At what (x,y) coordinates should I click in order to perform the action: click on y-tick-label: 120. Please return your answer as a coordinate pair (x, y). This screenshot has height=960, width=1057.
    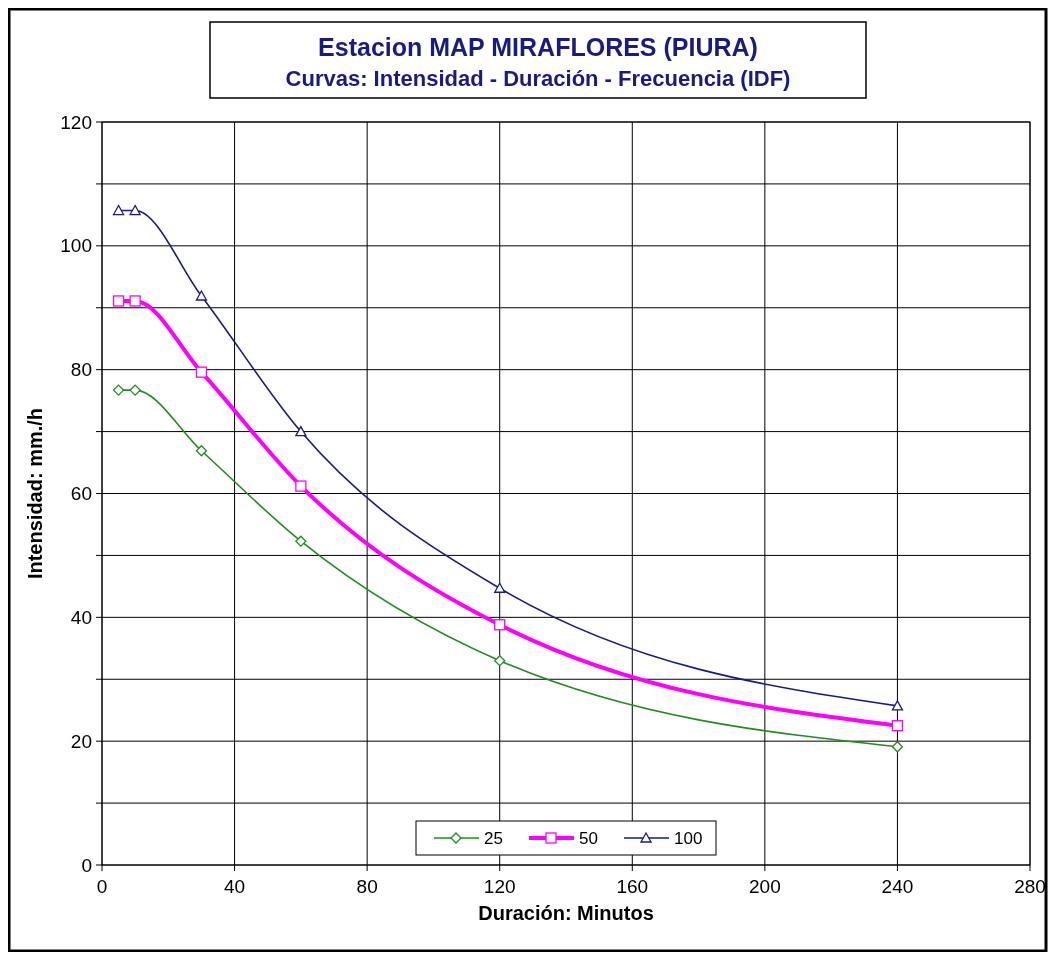
    Looking at the image, I should click on (76, 122).